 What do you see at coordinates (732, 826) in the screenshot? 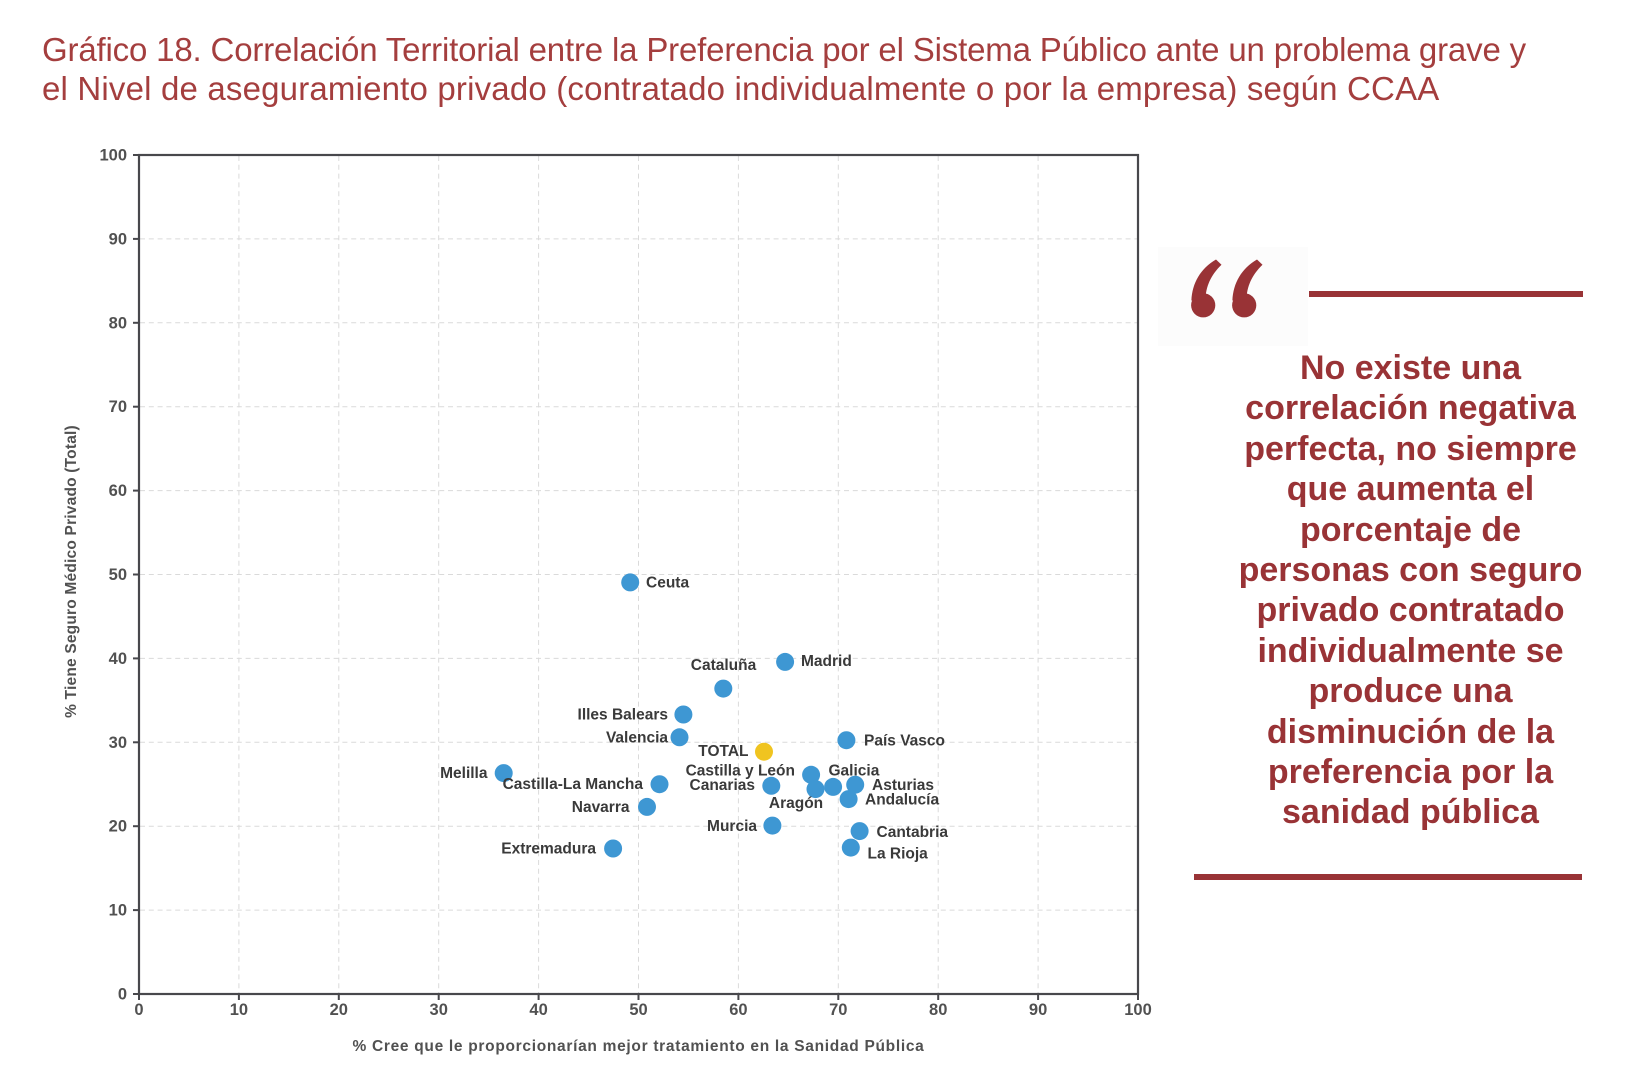
I see `svg-text: Murcia` at bounding box center [732, 826].